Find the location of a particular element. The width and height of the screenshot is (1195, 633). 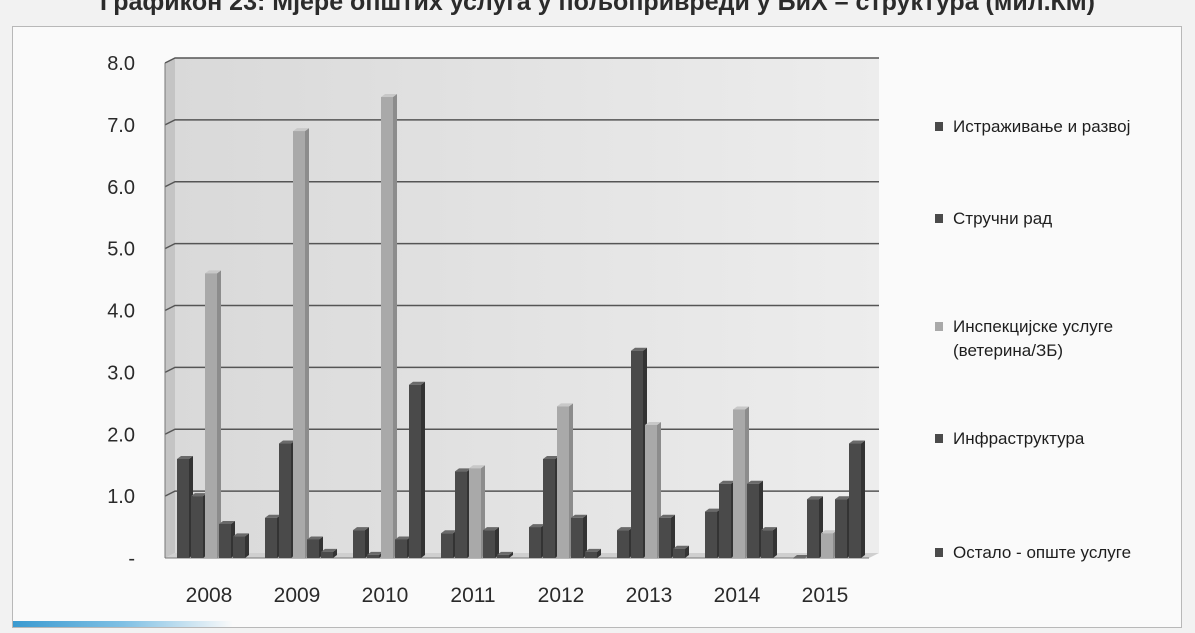

y-tick-label: 2.0 is located at coordinates (121, 435).